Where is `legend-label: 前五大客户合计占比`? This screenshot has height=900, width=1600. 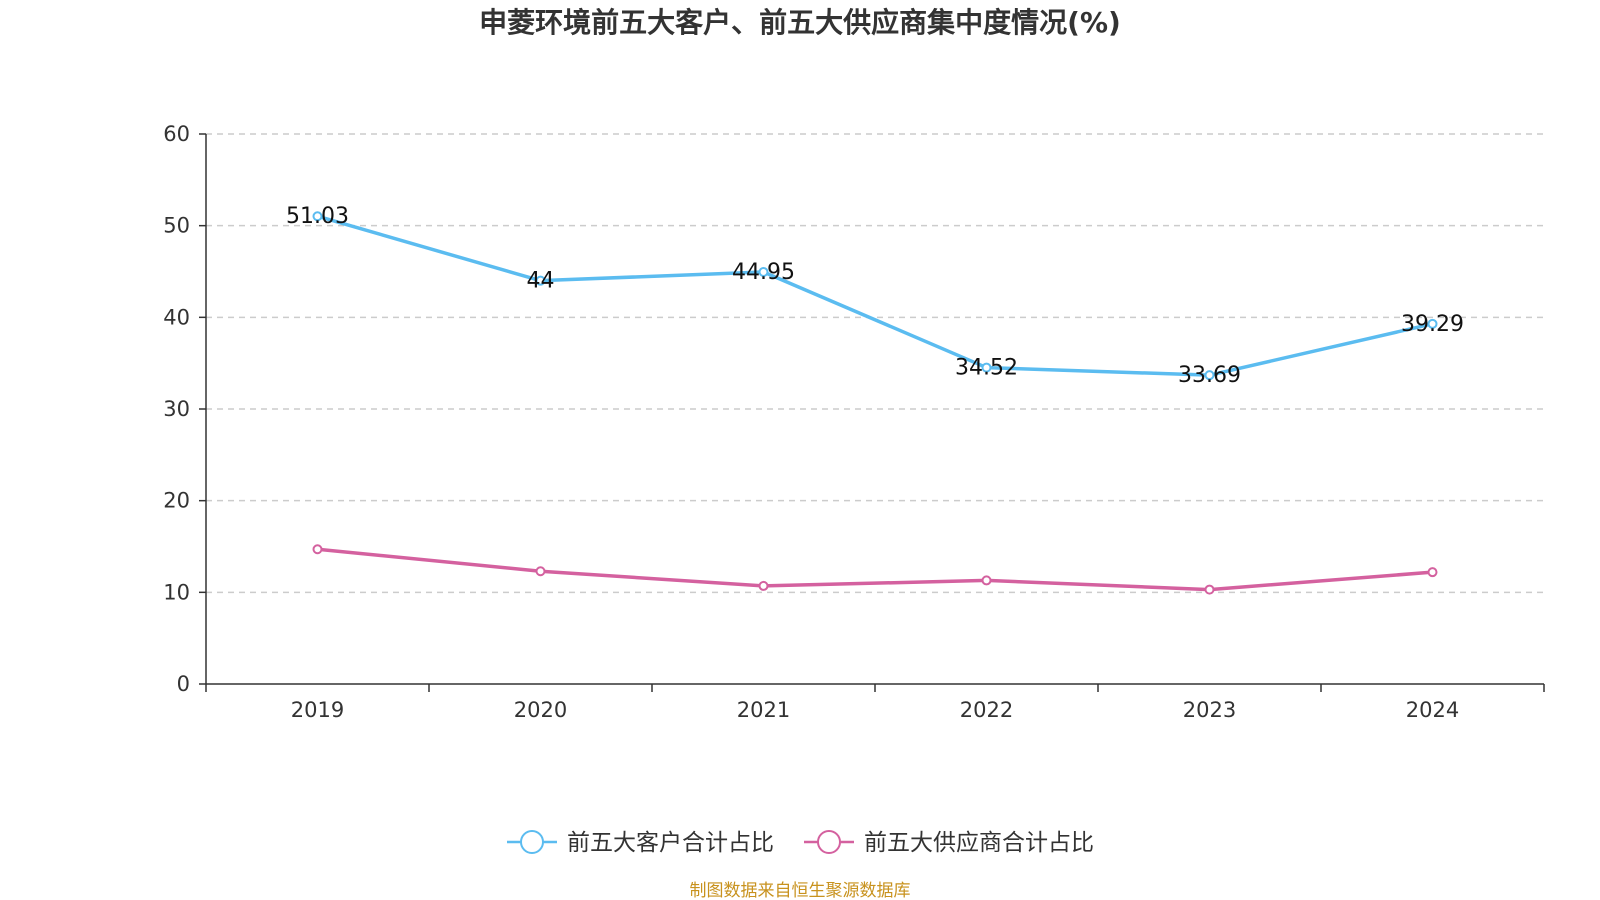
legend-label: 前五大客户合计占比 is located at coordinates (670, 843).